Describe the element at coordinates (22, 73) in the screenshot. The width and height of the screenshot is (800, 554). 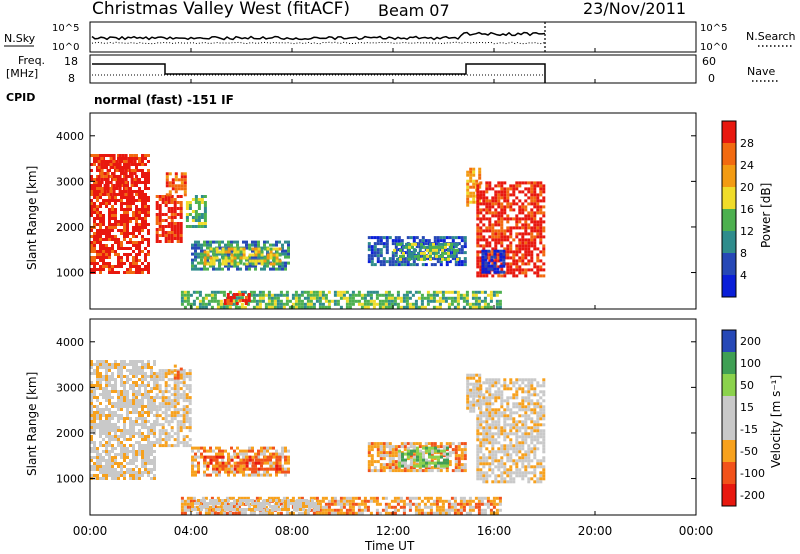
I see `freq-unit-label: [MHz]` at that location.